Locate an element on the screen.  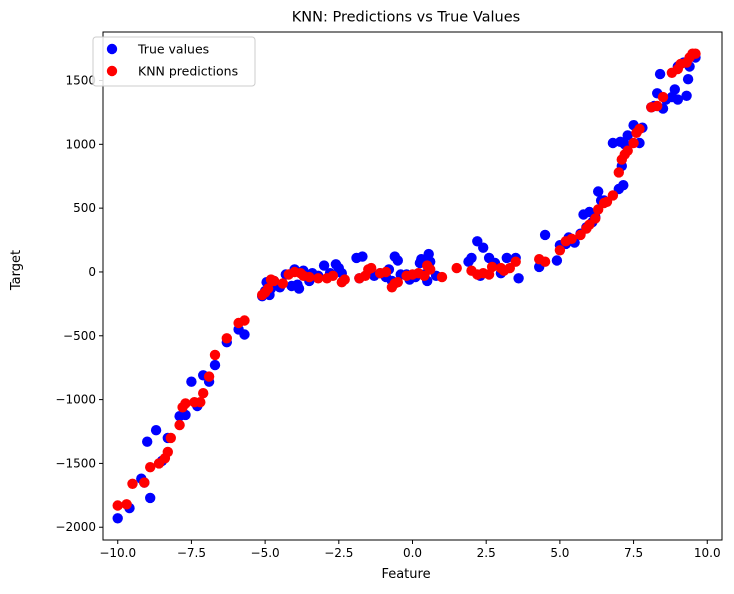
y-tick-label: −1500 is located at coordinates (75, 463).